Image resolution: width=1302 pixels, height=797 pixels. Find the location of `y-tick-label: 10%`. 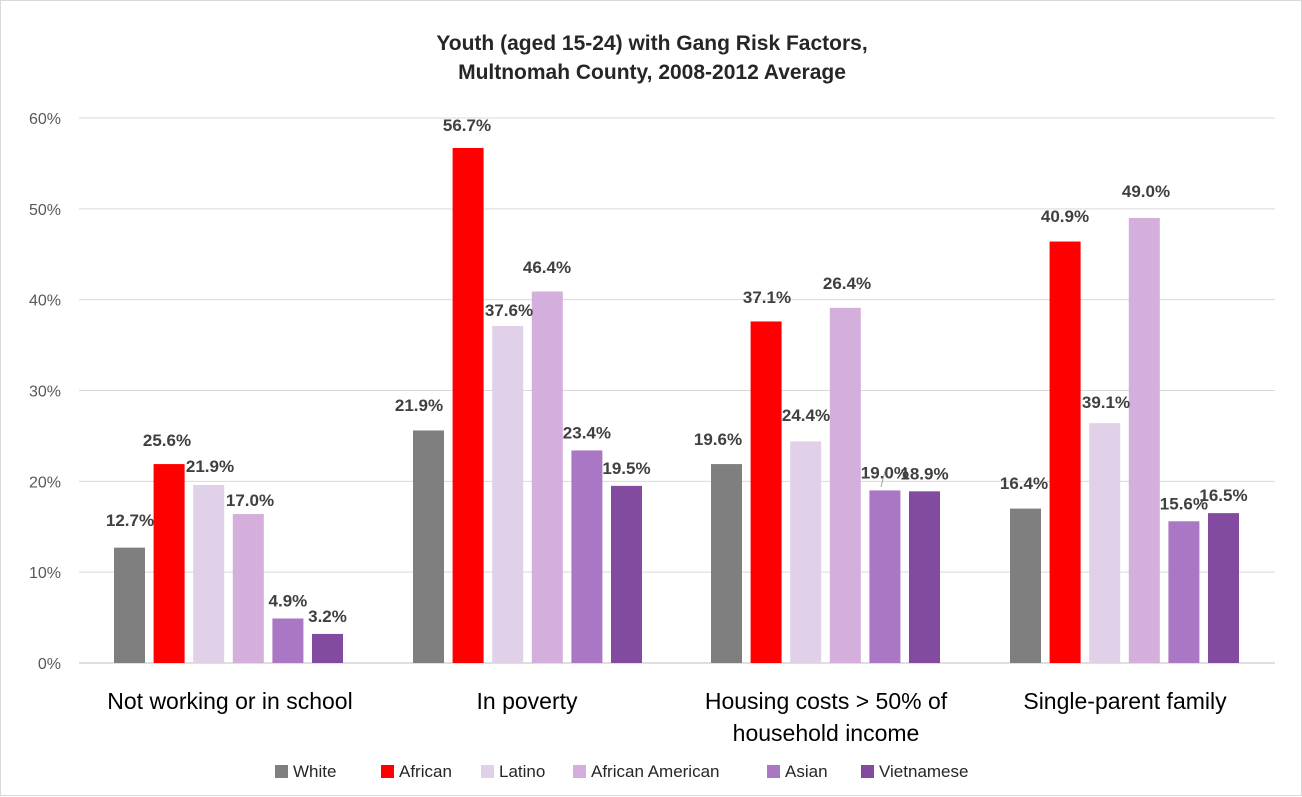

y-tick-label: 10% is located at coordinates (45, 573).